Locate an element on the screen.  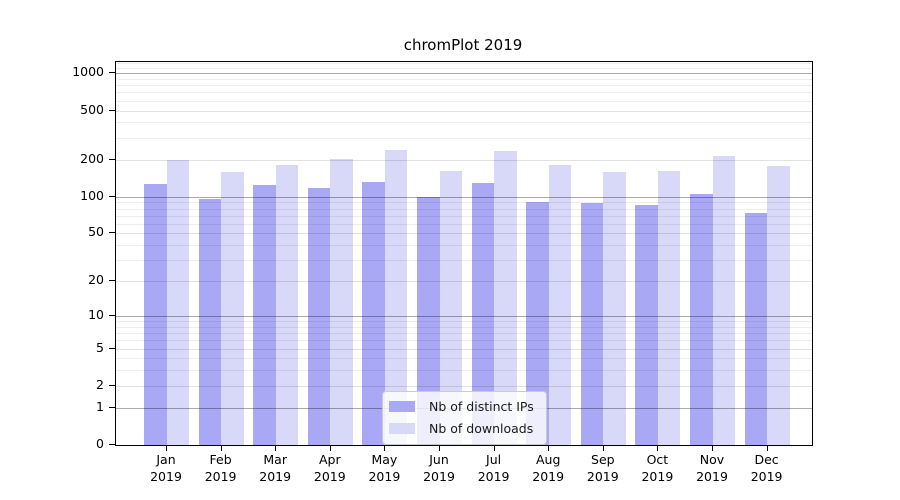
bar-nb-of-distinct-ips-apr is located at coordinates (319, 316).